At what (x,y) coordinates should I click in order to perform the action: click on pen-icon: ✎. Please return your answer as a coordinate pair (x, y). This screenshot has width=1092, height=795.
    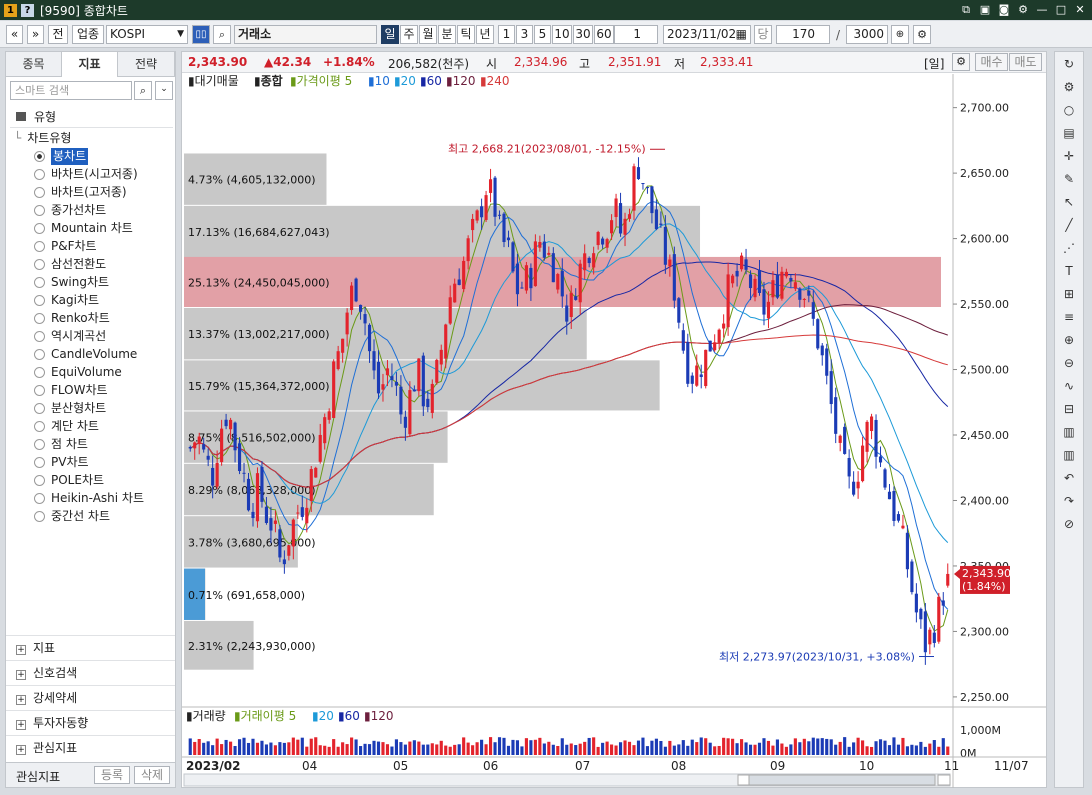
    Looking at the image, I should click on (1069, 179).